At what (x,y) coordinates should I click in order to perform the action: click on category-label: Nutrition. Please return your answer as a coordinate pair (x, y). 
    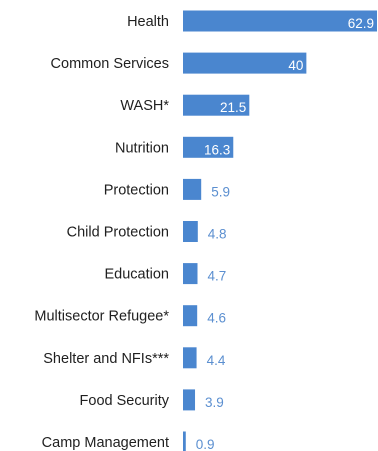
    Looking at the image, I should click on (142, 148).